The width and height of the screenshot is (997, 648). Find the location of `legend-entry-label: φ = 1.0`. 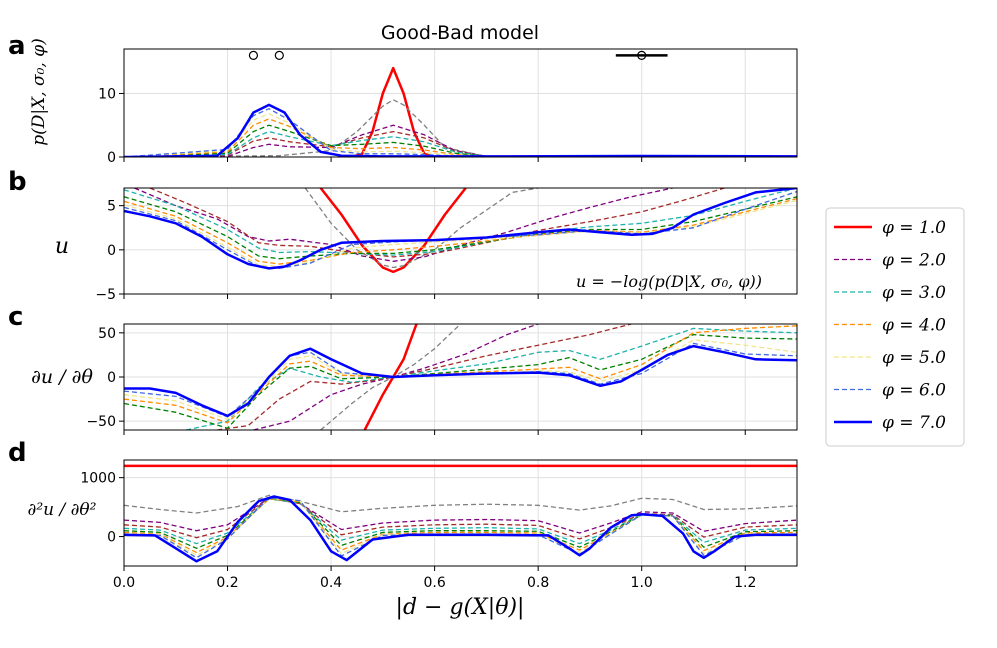

legend-entry-label: φ = 1.0 is located at coordinates (914, 228).